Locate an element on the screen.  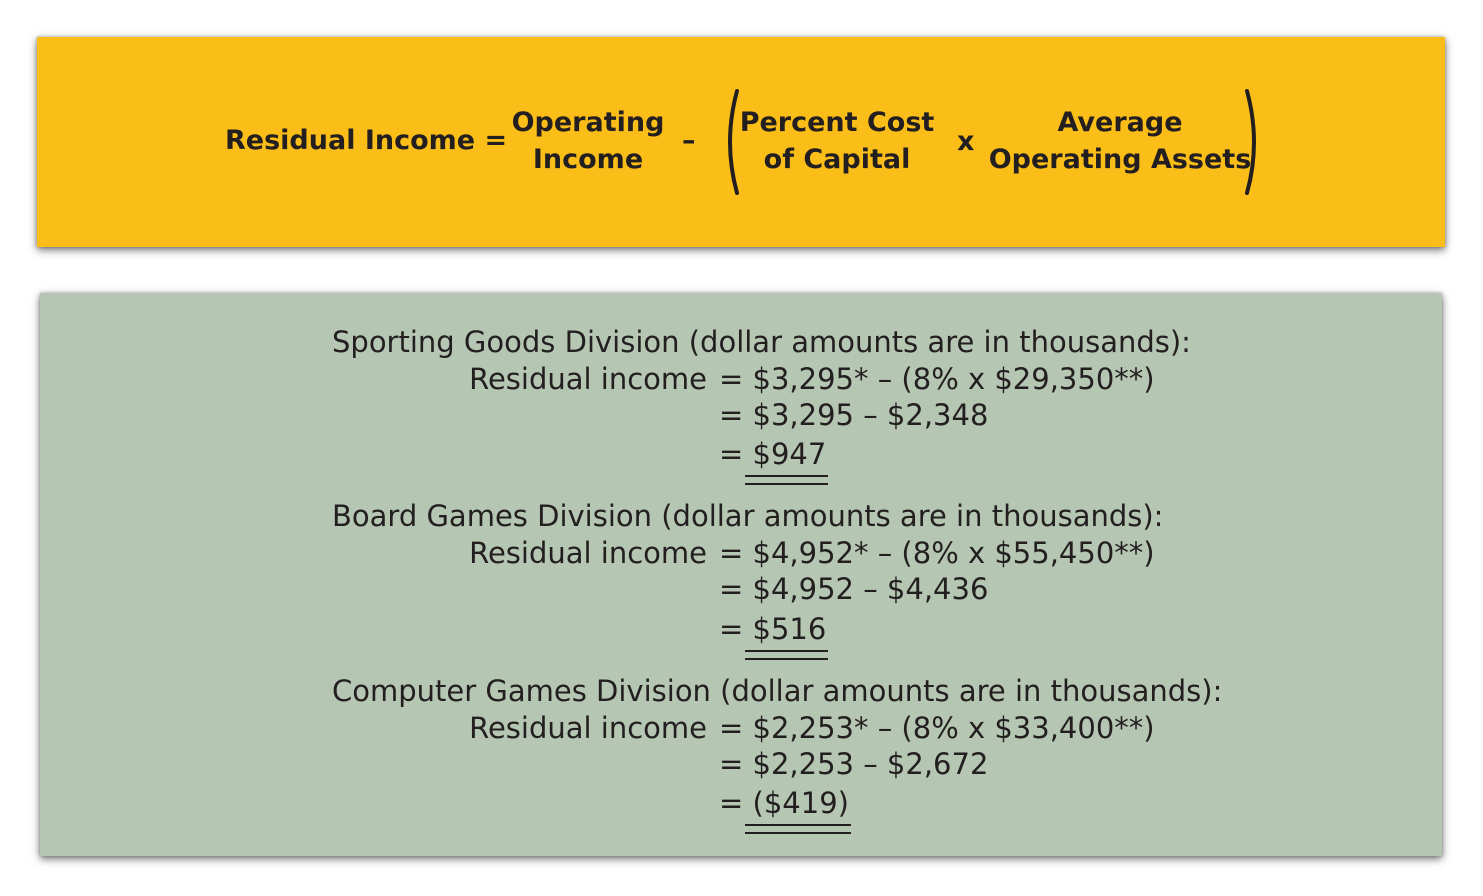
formula-lhs: Residual Income = is located at coordinates (366, 140).